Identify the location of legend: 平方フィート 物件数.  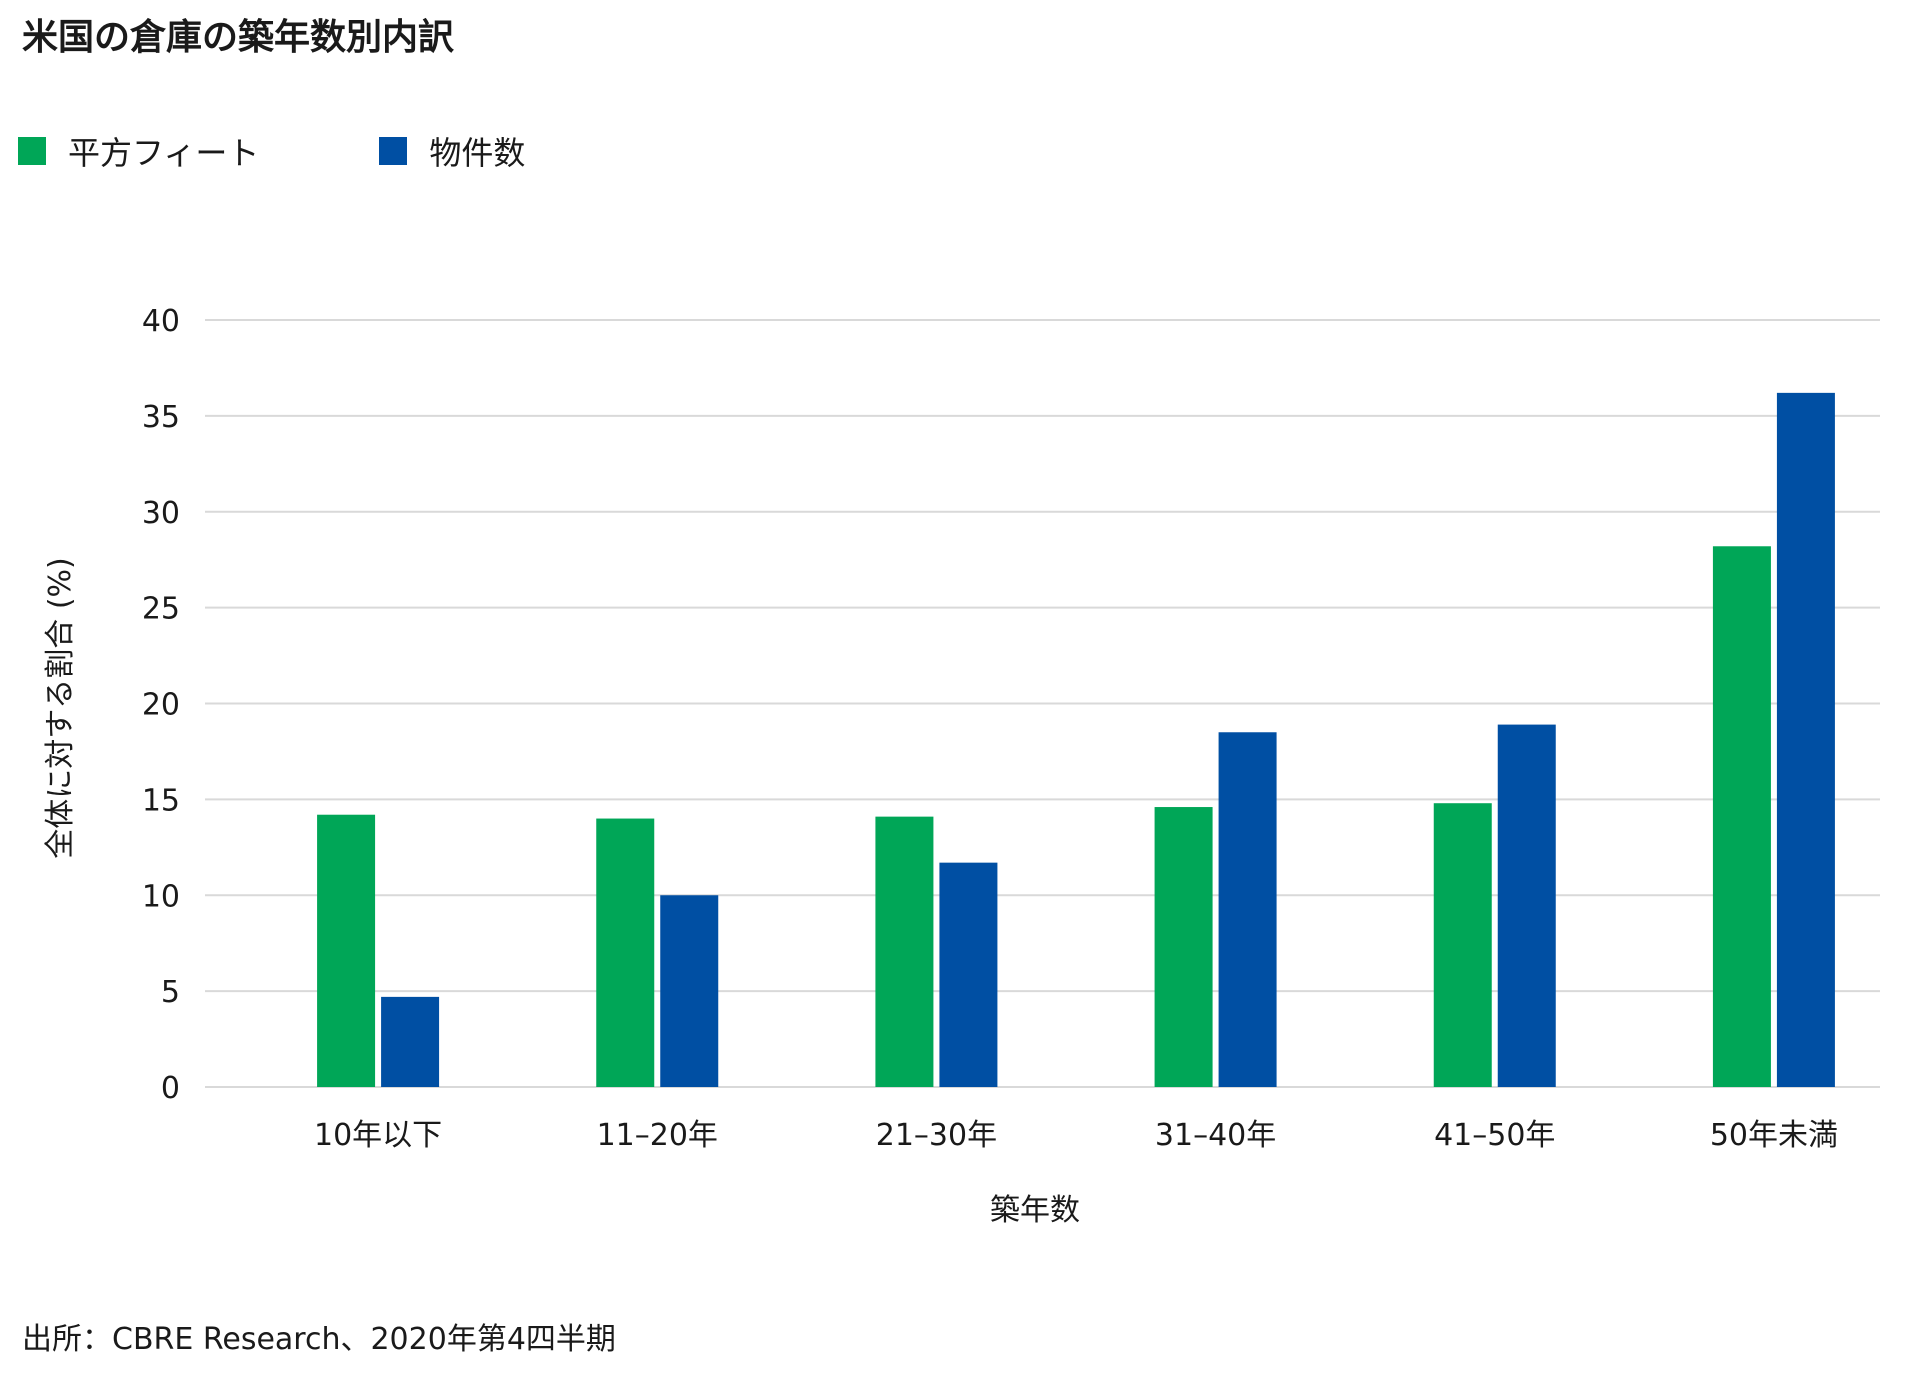
(331, 151).